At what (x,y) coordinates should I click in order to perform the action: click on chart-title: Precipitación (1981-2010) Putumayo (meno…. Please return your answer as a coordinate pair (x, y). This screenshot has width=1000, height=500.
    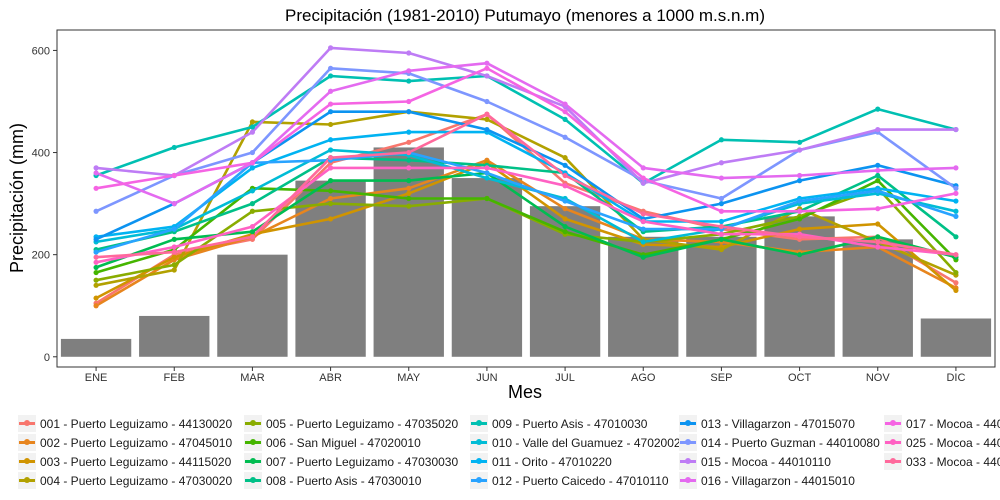
    Looking at the image, I should click on (525, 15).